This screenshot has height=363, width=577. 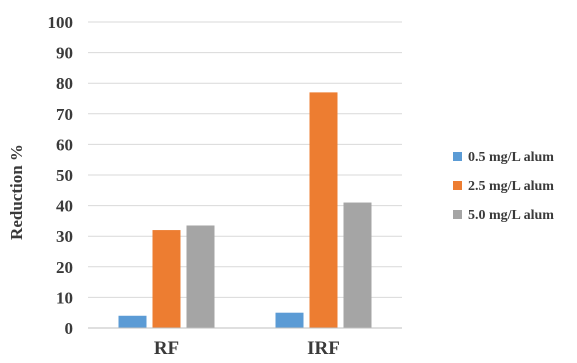 I want to click on x-category-label: RF, so click(x=166, y=348).